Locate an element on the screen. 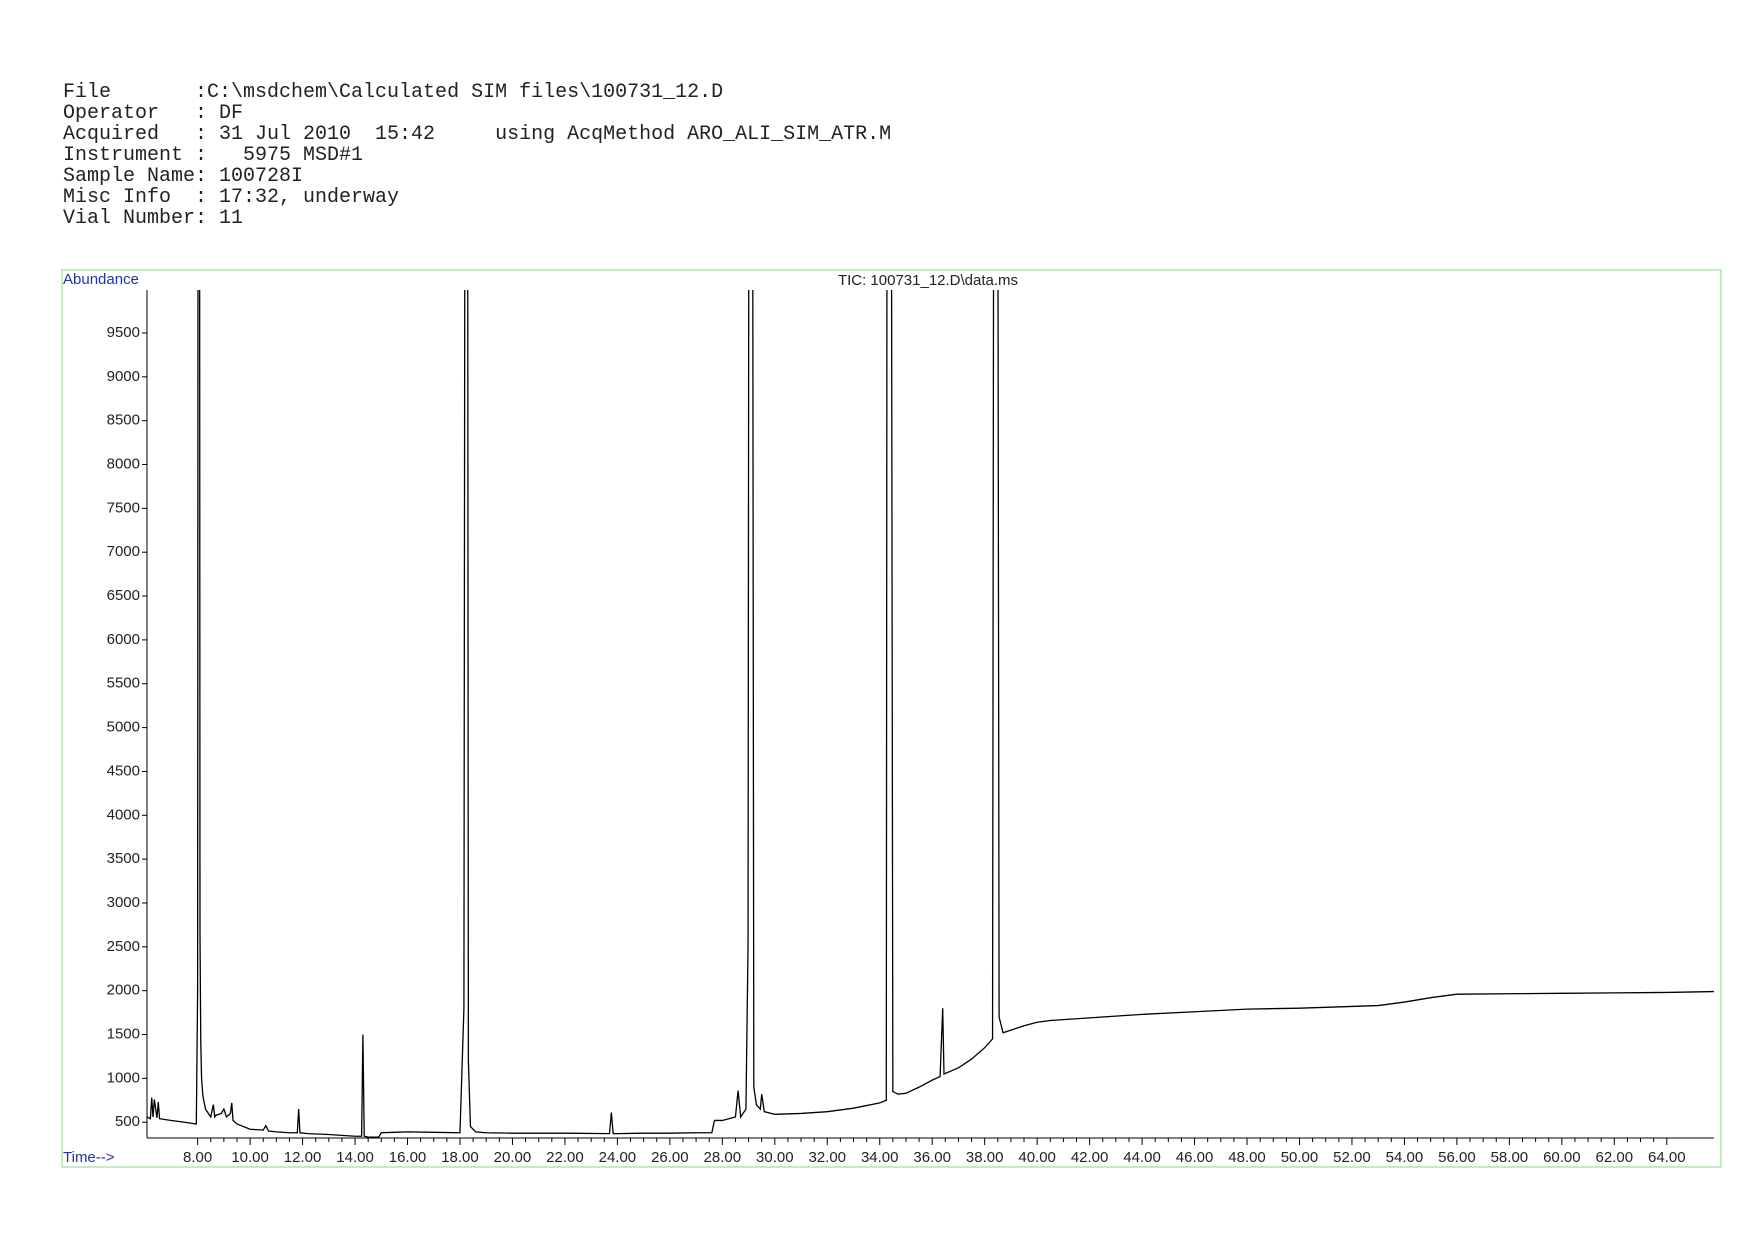  x-tick-label: 32.00 is located at coordinates (827, 1157).